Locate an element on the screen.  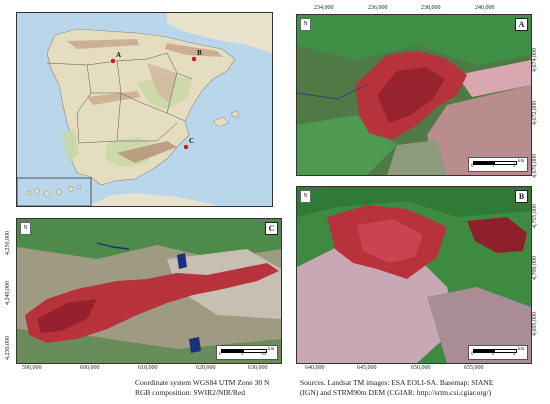
scale-label: 5 is located at coordinates (242, 354).